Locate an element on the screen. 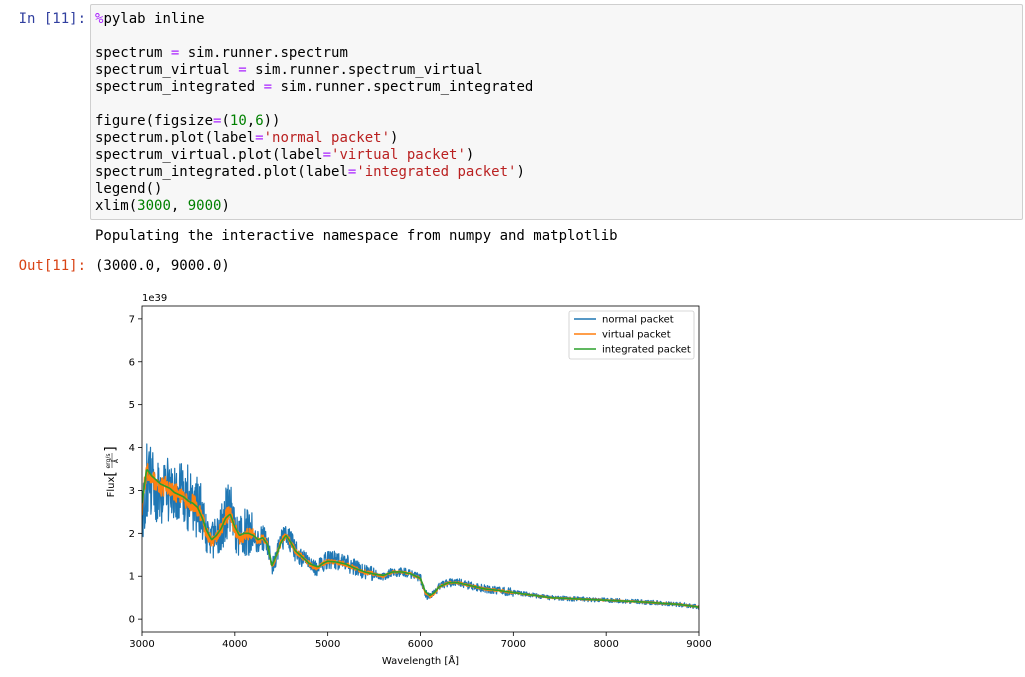  y-axis-label-prefix: Flux is located at coordinates (111, 487).